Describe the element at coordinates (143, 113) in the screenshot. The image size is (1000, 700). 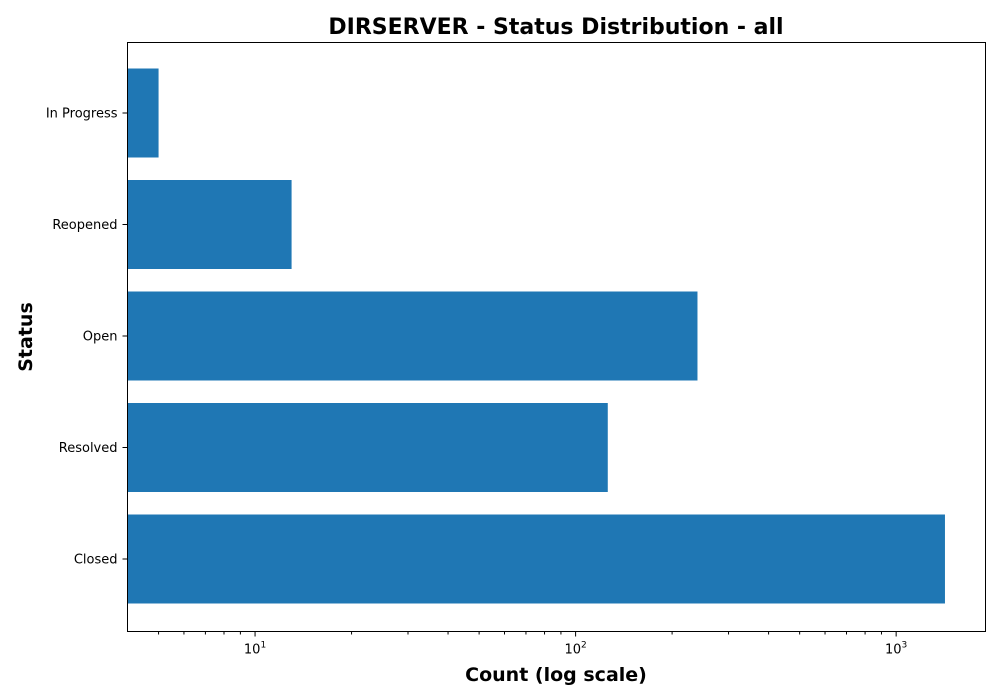
I see `bar-in-progress` at that location.